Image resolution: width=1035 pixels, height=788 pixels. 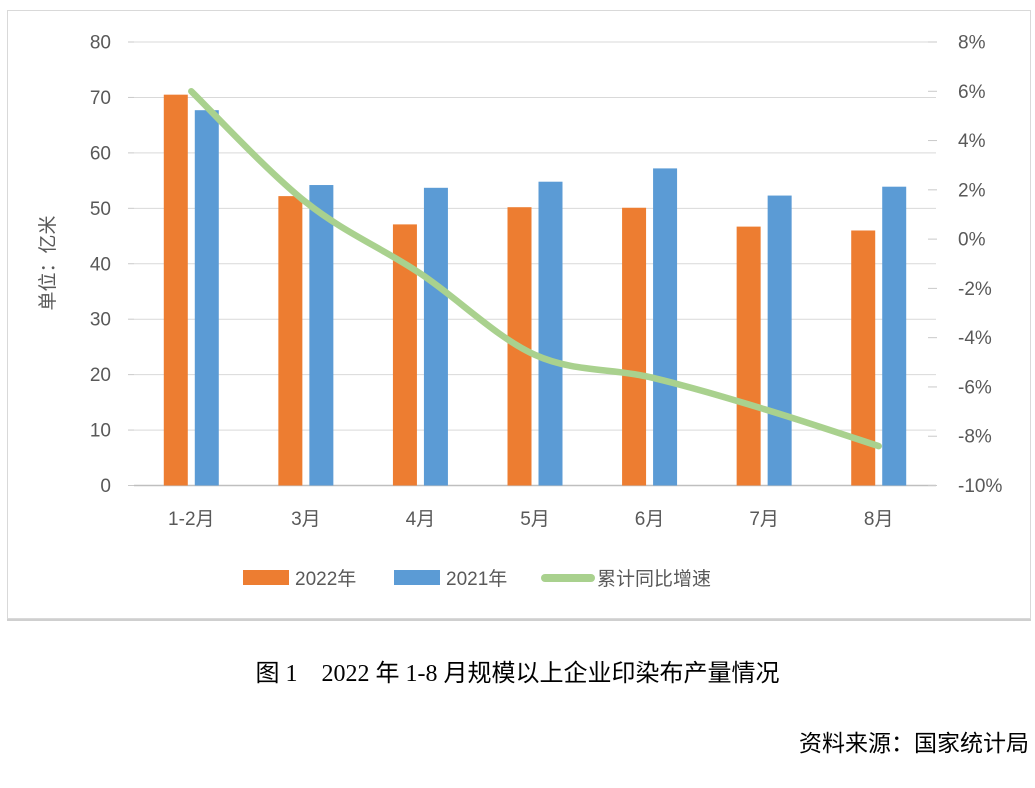 What do you see at coordinates (191, 519) in the screenshot?
I see `x-axis-label: 1-2月` at bounding box center [191, 519].